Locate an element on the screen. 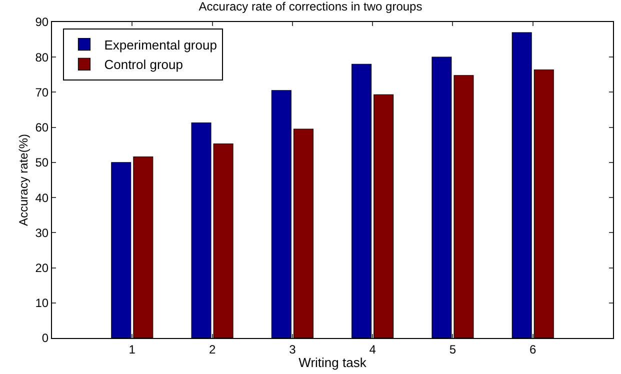 Image resolution: width=621 pixels, height=374 pixels. x-tick-label: 6 is located at coordinates (533, 349).